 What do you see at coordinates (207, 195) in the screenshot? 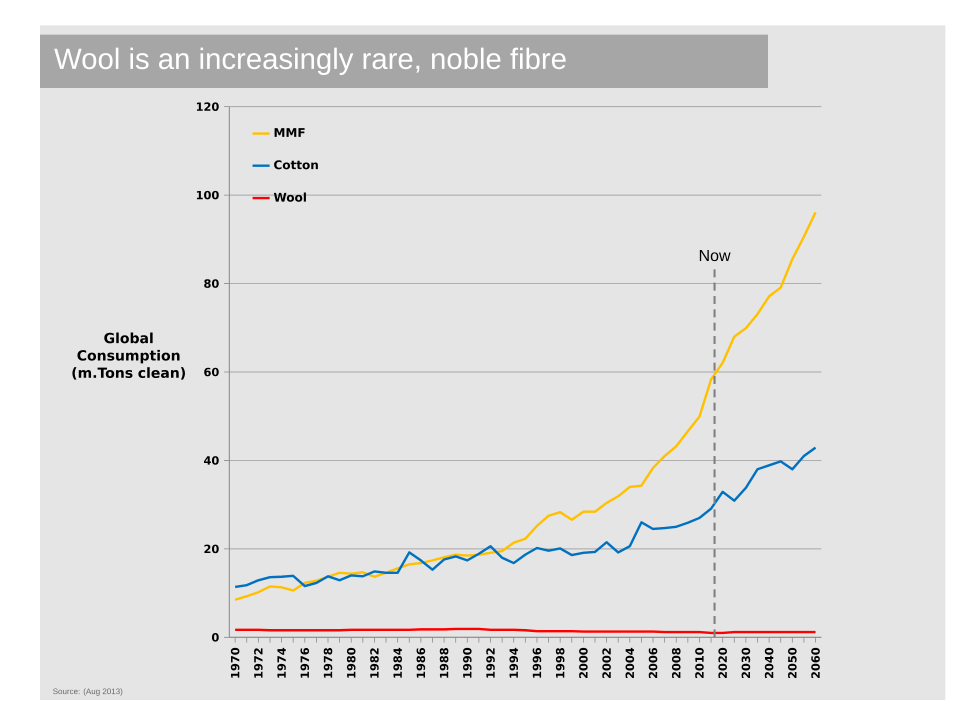
I see `y-tick-label: 100` at bounding box center [207, 195].